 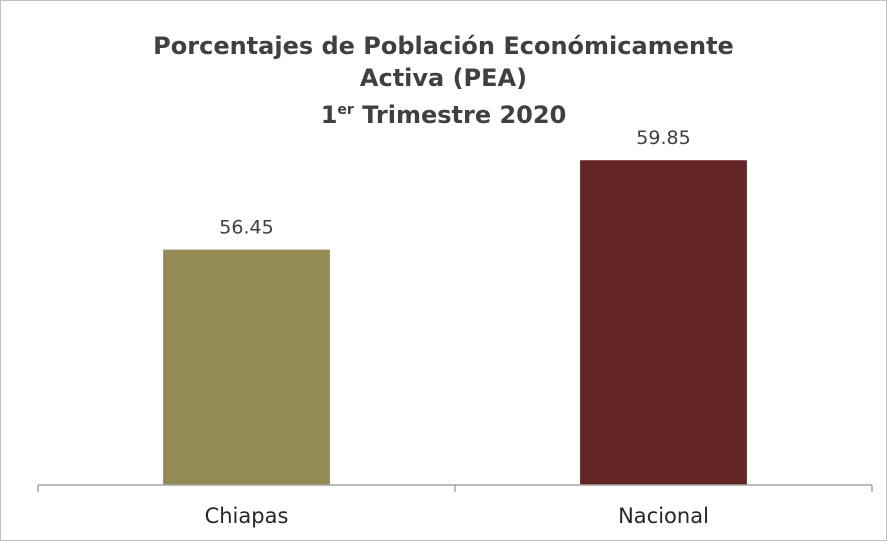 I want to click on data-label-nacional: 59.85, so click(x=663, y=138).